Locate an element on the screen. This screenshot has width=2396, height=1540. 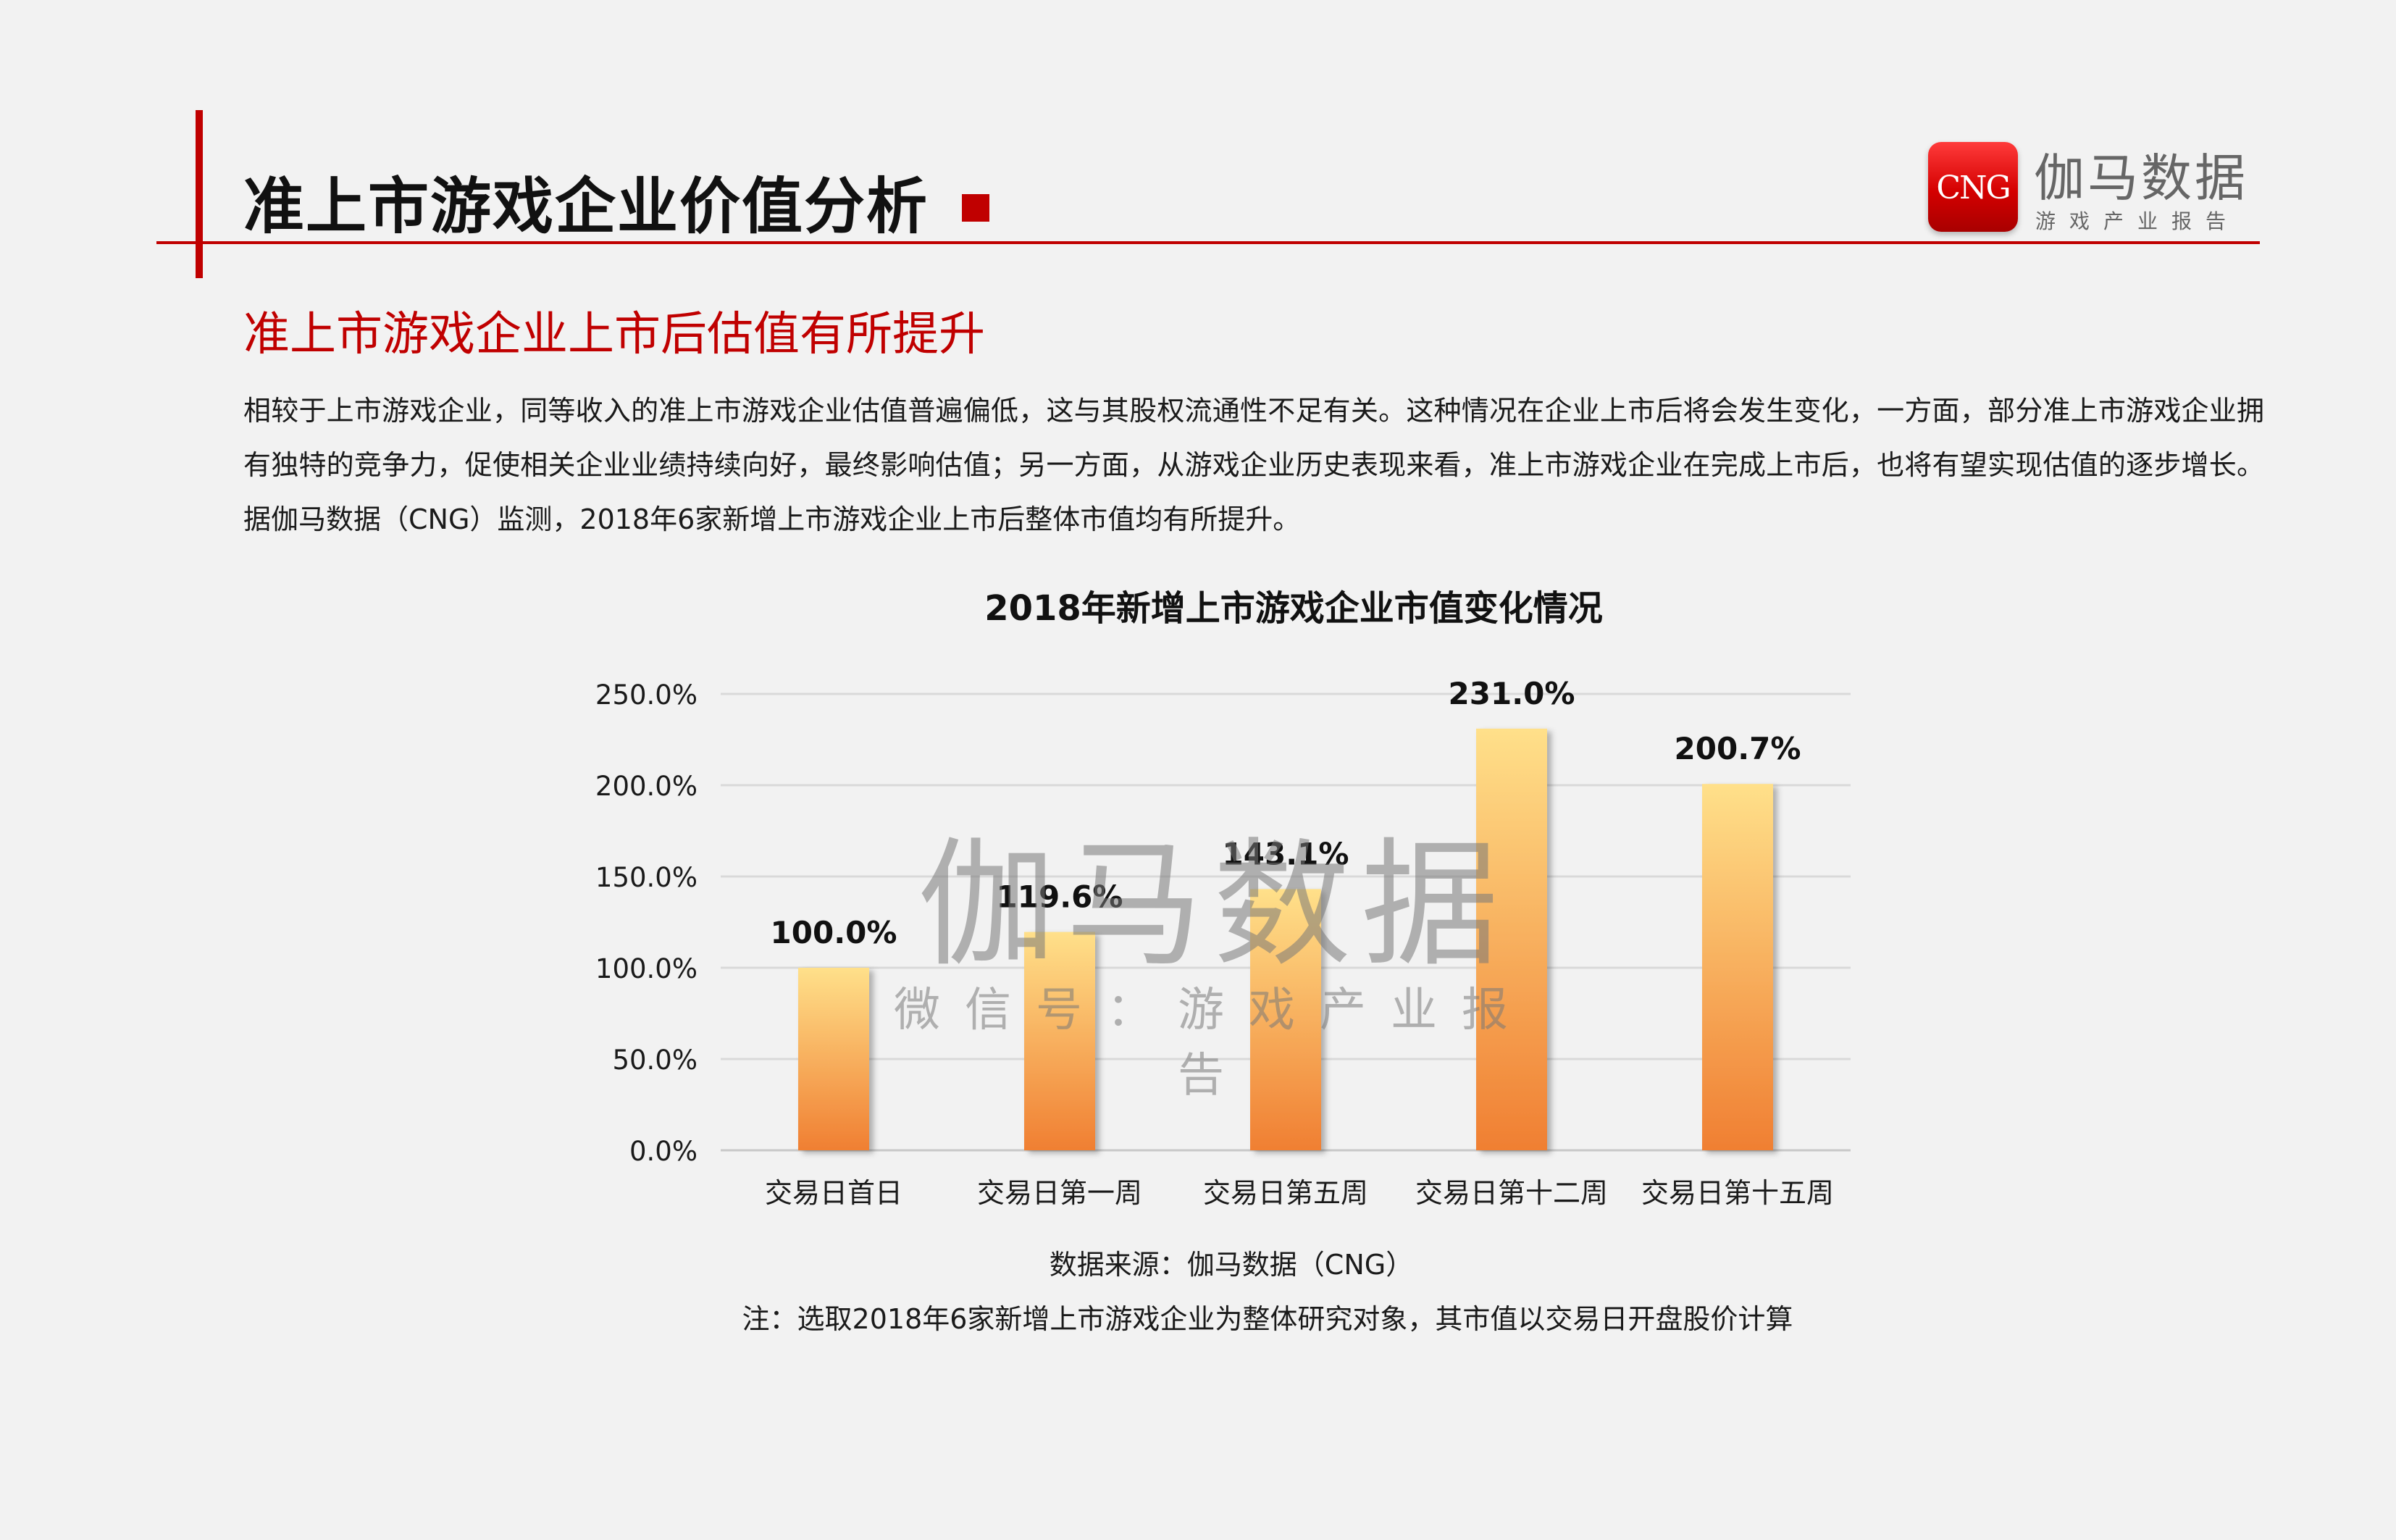
data-label: 119.6% is located at coordinates (1060, 897).